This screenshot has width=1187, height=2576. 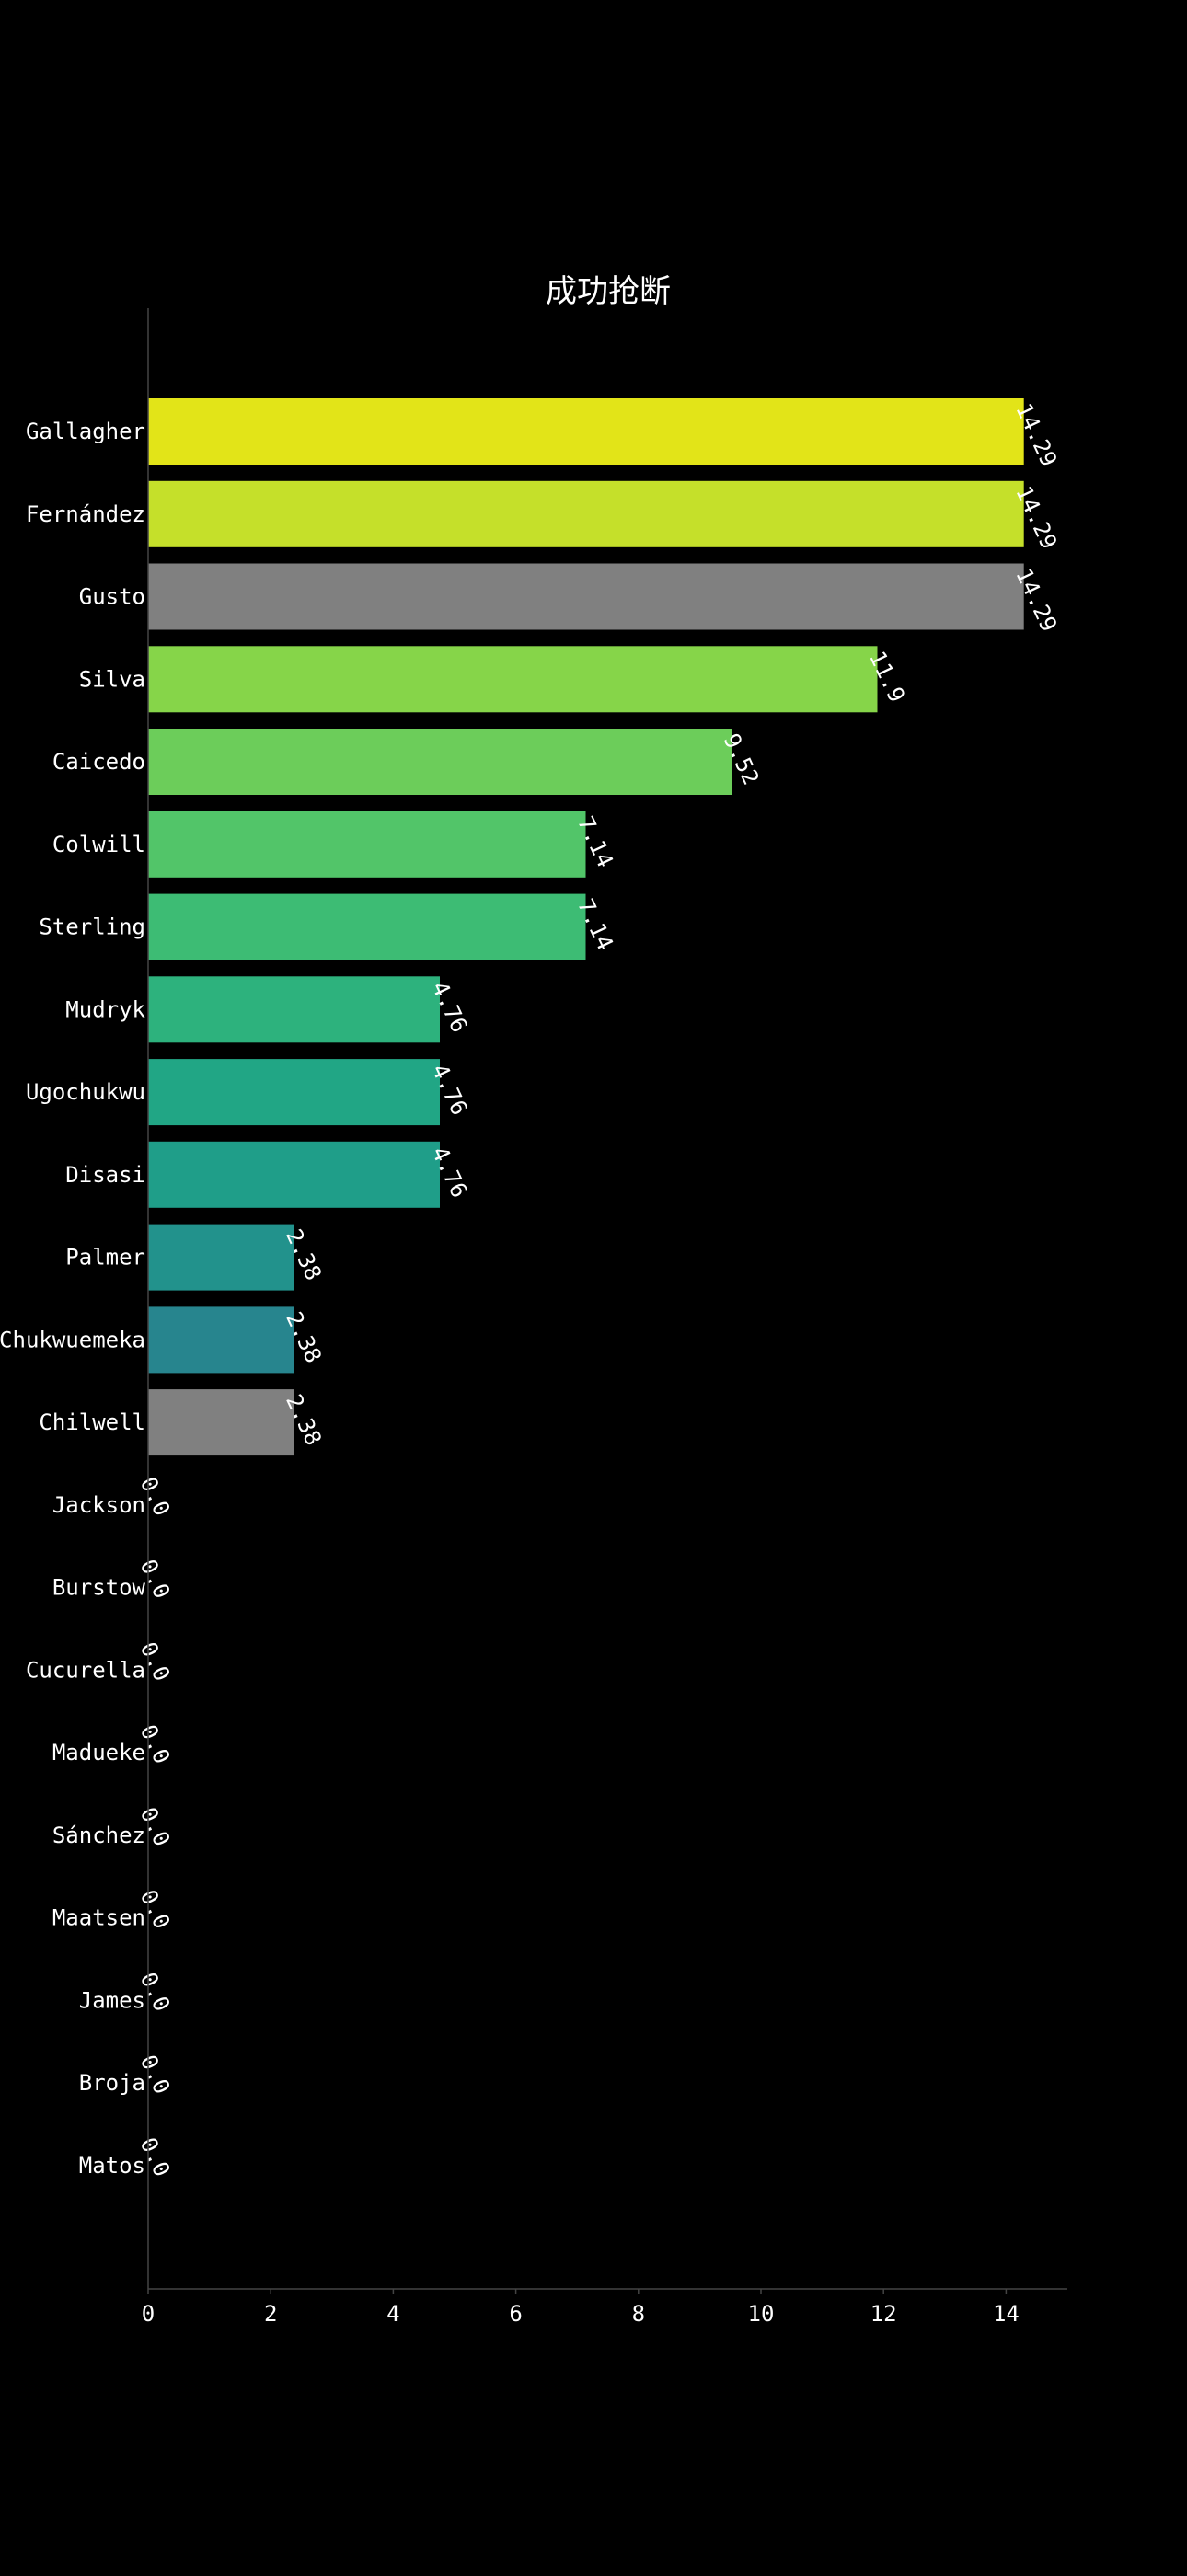 I want to click on category-label: Chukwuemeka, so click(x=72, y=1339).